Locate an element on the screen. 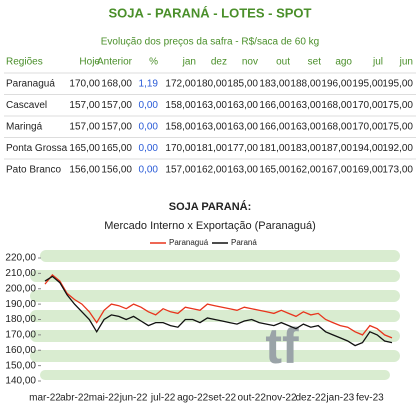 The width and height of the screenshot is (419, 409). y-tick-label: 200,00 is located at coordinates (20, 288).